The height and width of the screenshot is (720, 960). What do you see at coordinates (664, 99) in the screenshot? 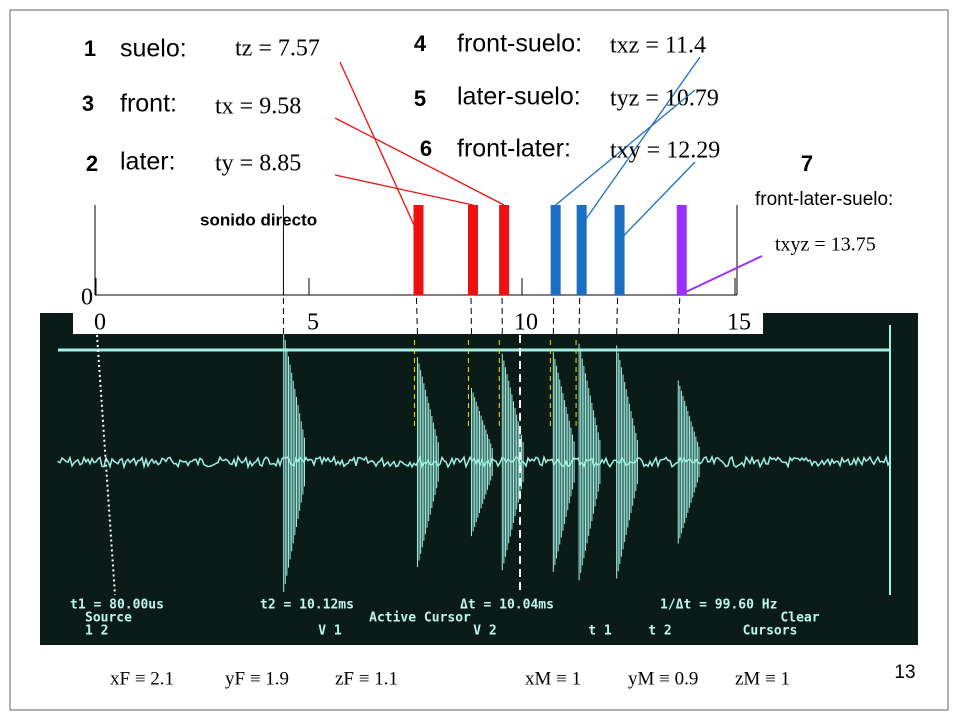
I see `reflection-time: tyz = 10.79` at bounding box center [664, 99].